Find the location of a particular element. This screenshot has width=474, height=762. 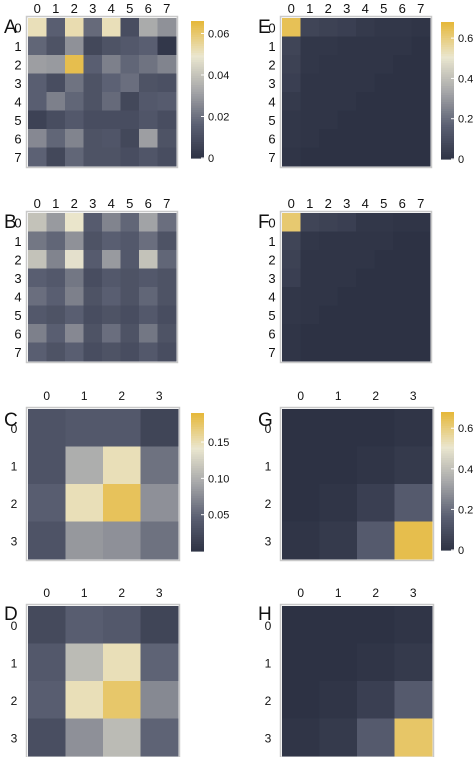

colorbar-tick-label: 0.05 is located at coordinates (218, 516).